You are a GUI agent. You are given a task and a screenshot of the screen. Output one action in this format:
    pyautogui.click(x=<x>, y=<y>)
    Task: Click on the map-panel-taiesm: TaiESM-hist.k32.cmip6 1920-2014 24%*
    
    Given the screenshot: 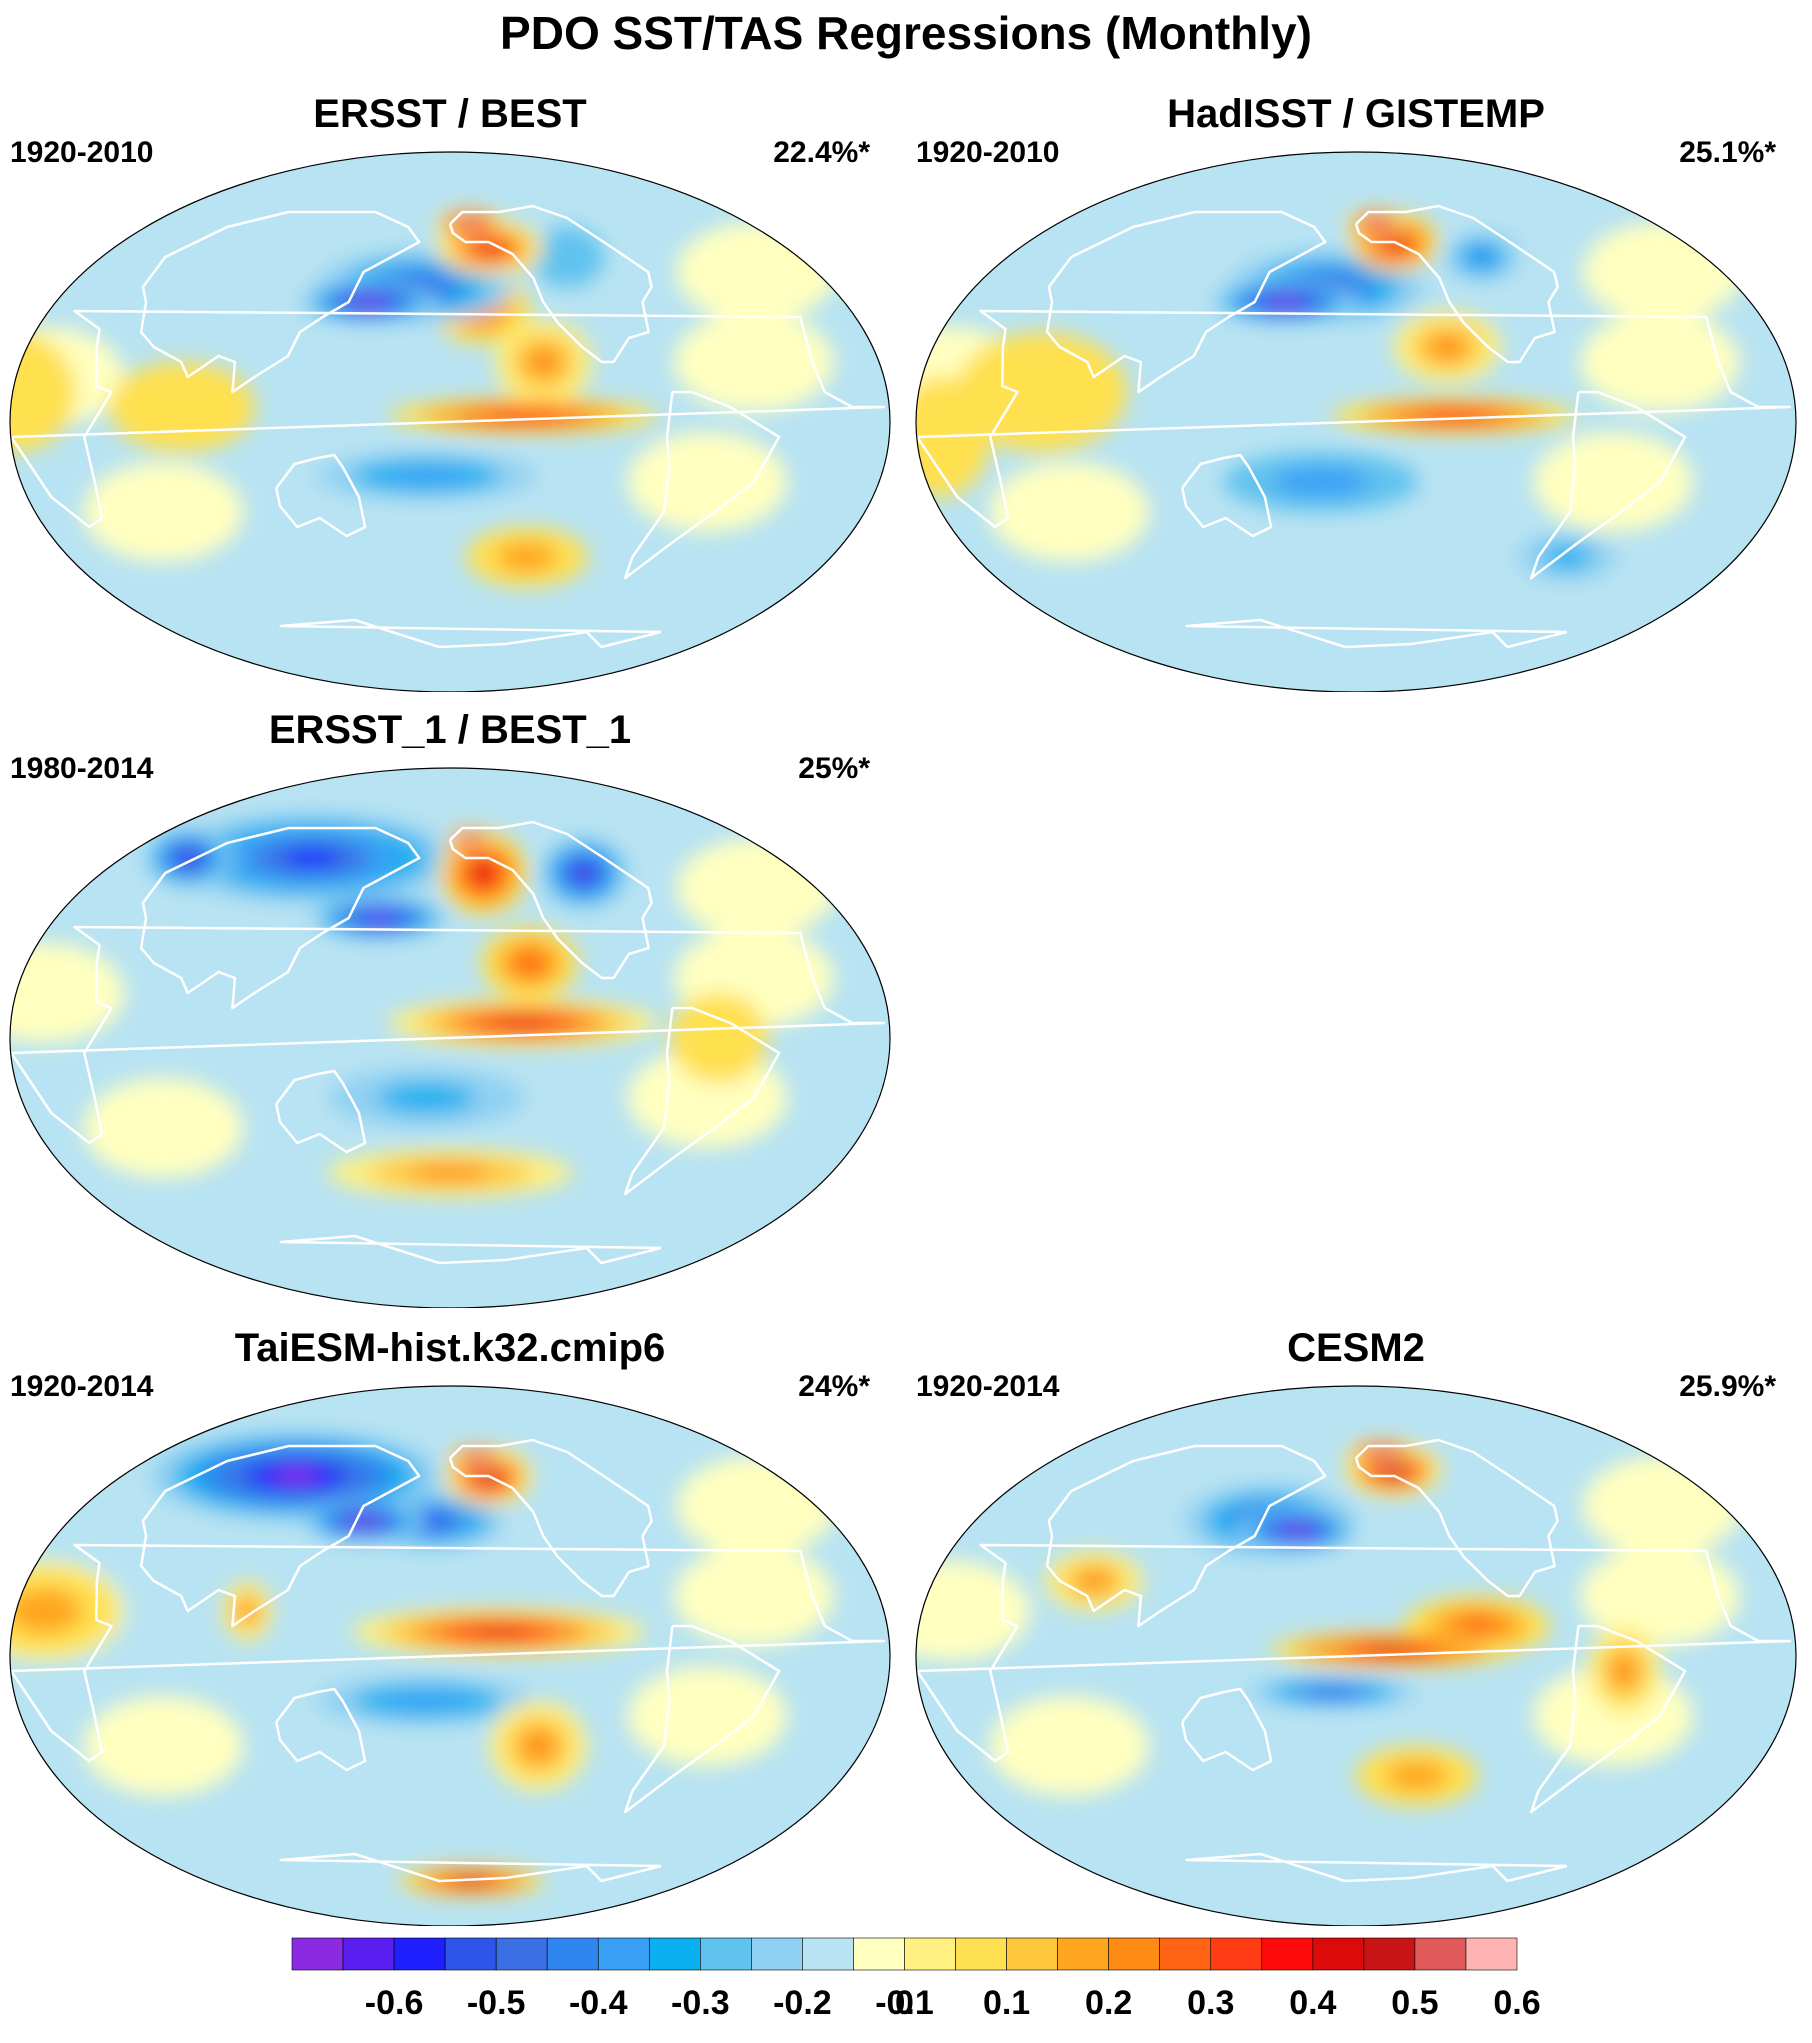 What is the action you would take?
    pyautogui.click(x=450, y=1626)
    